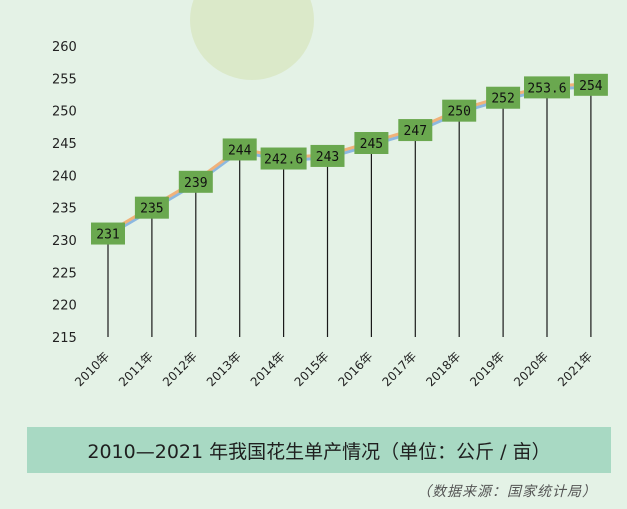 This screenshot has width=627, height=509. I want to click on x-tick-label: 2020年, so click(531, 369).